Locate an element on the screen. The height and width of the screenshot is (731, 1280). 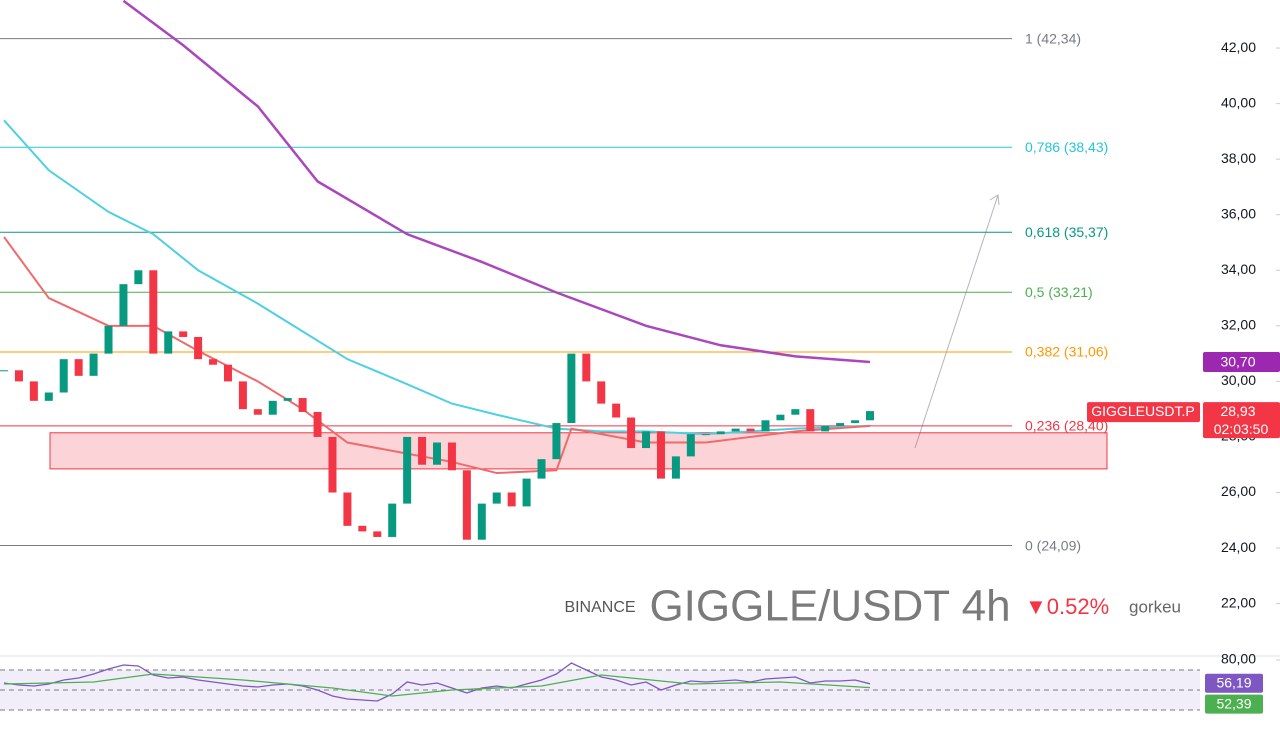
y-tick-label: 42,00 is located at coordinates (1238, 47).